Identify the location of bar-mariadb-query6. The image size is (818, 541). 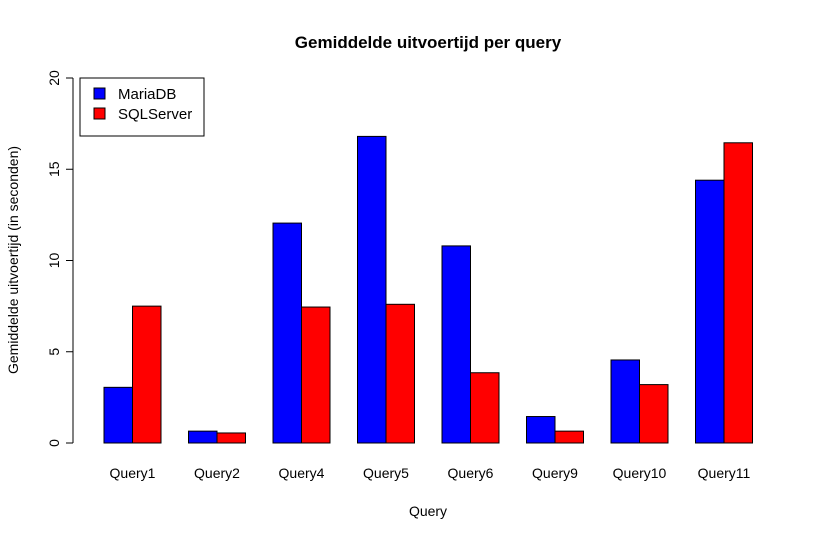
(456, 344).